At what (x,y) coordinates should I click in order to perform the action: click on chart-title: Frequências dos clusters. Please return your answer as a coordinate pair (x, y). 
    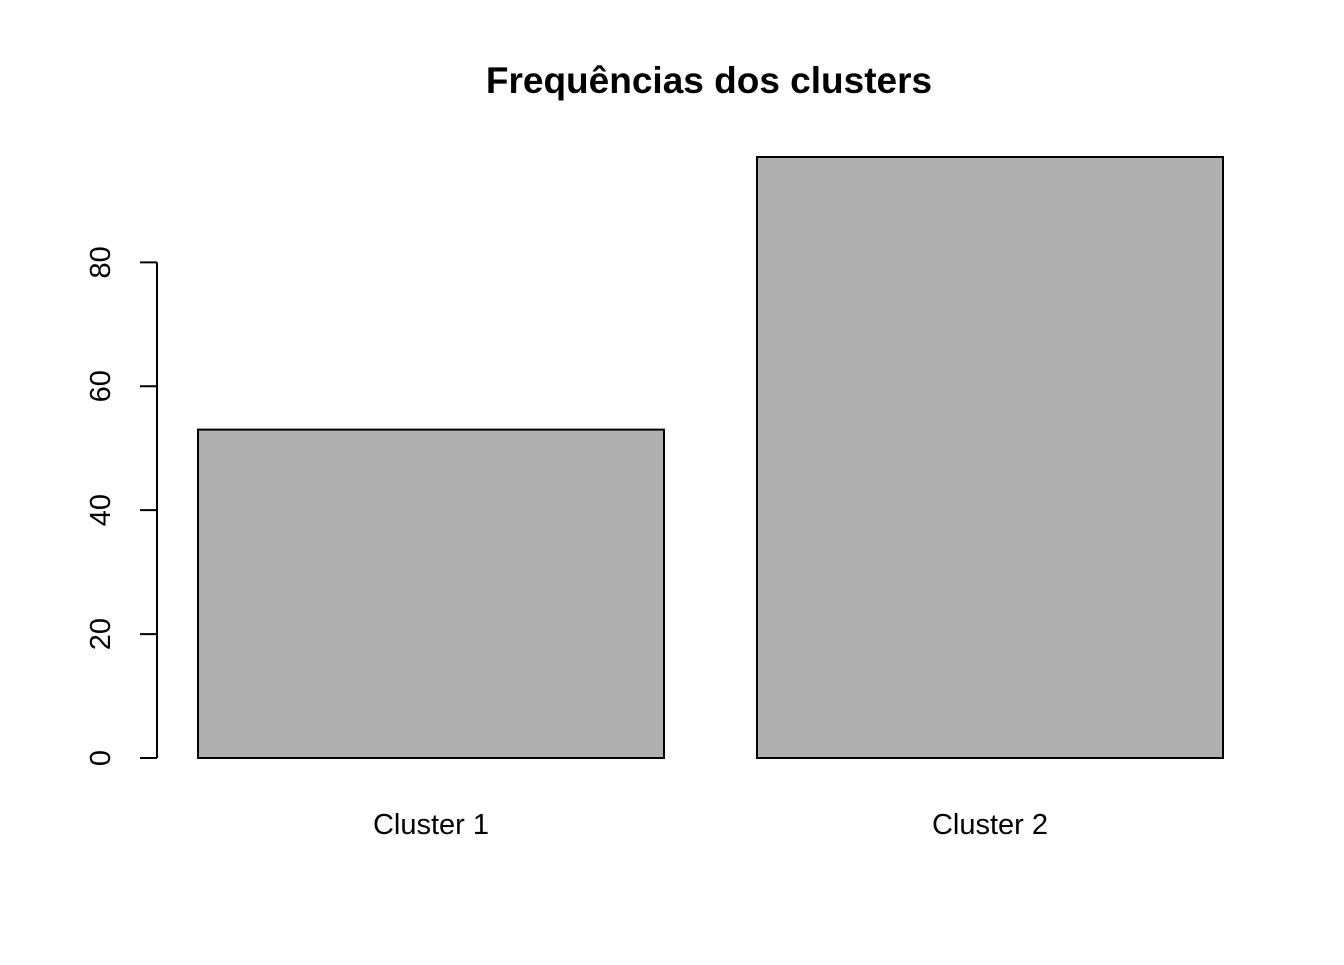
    Looking at the image, I should click on (709, 80).